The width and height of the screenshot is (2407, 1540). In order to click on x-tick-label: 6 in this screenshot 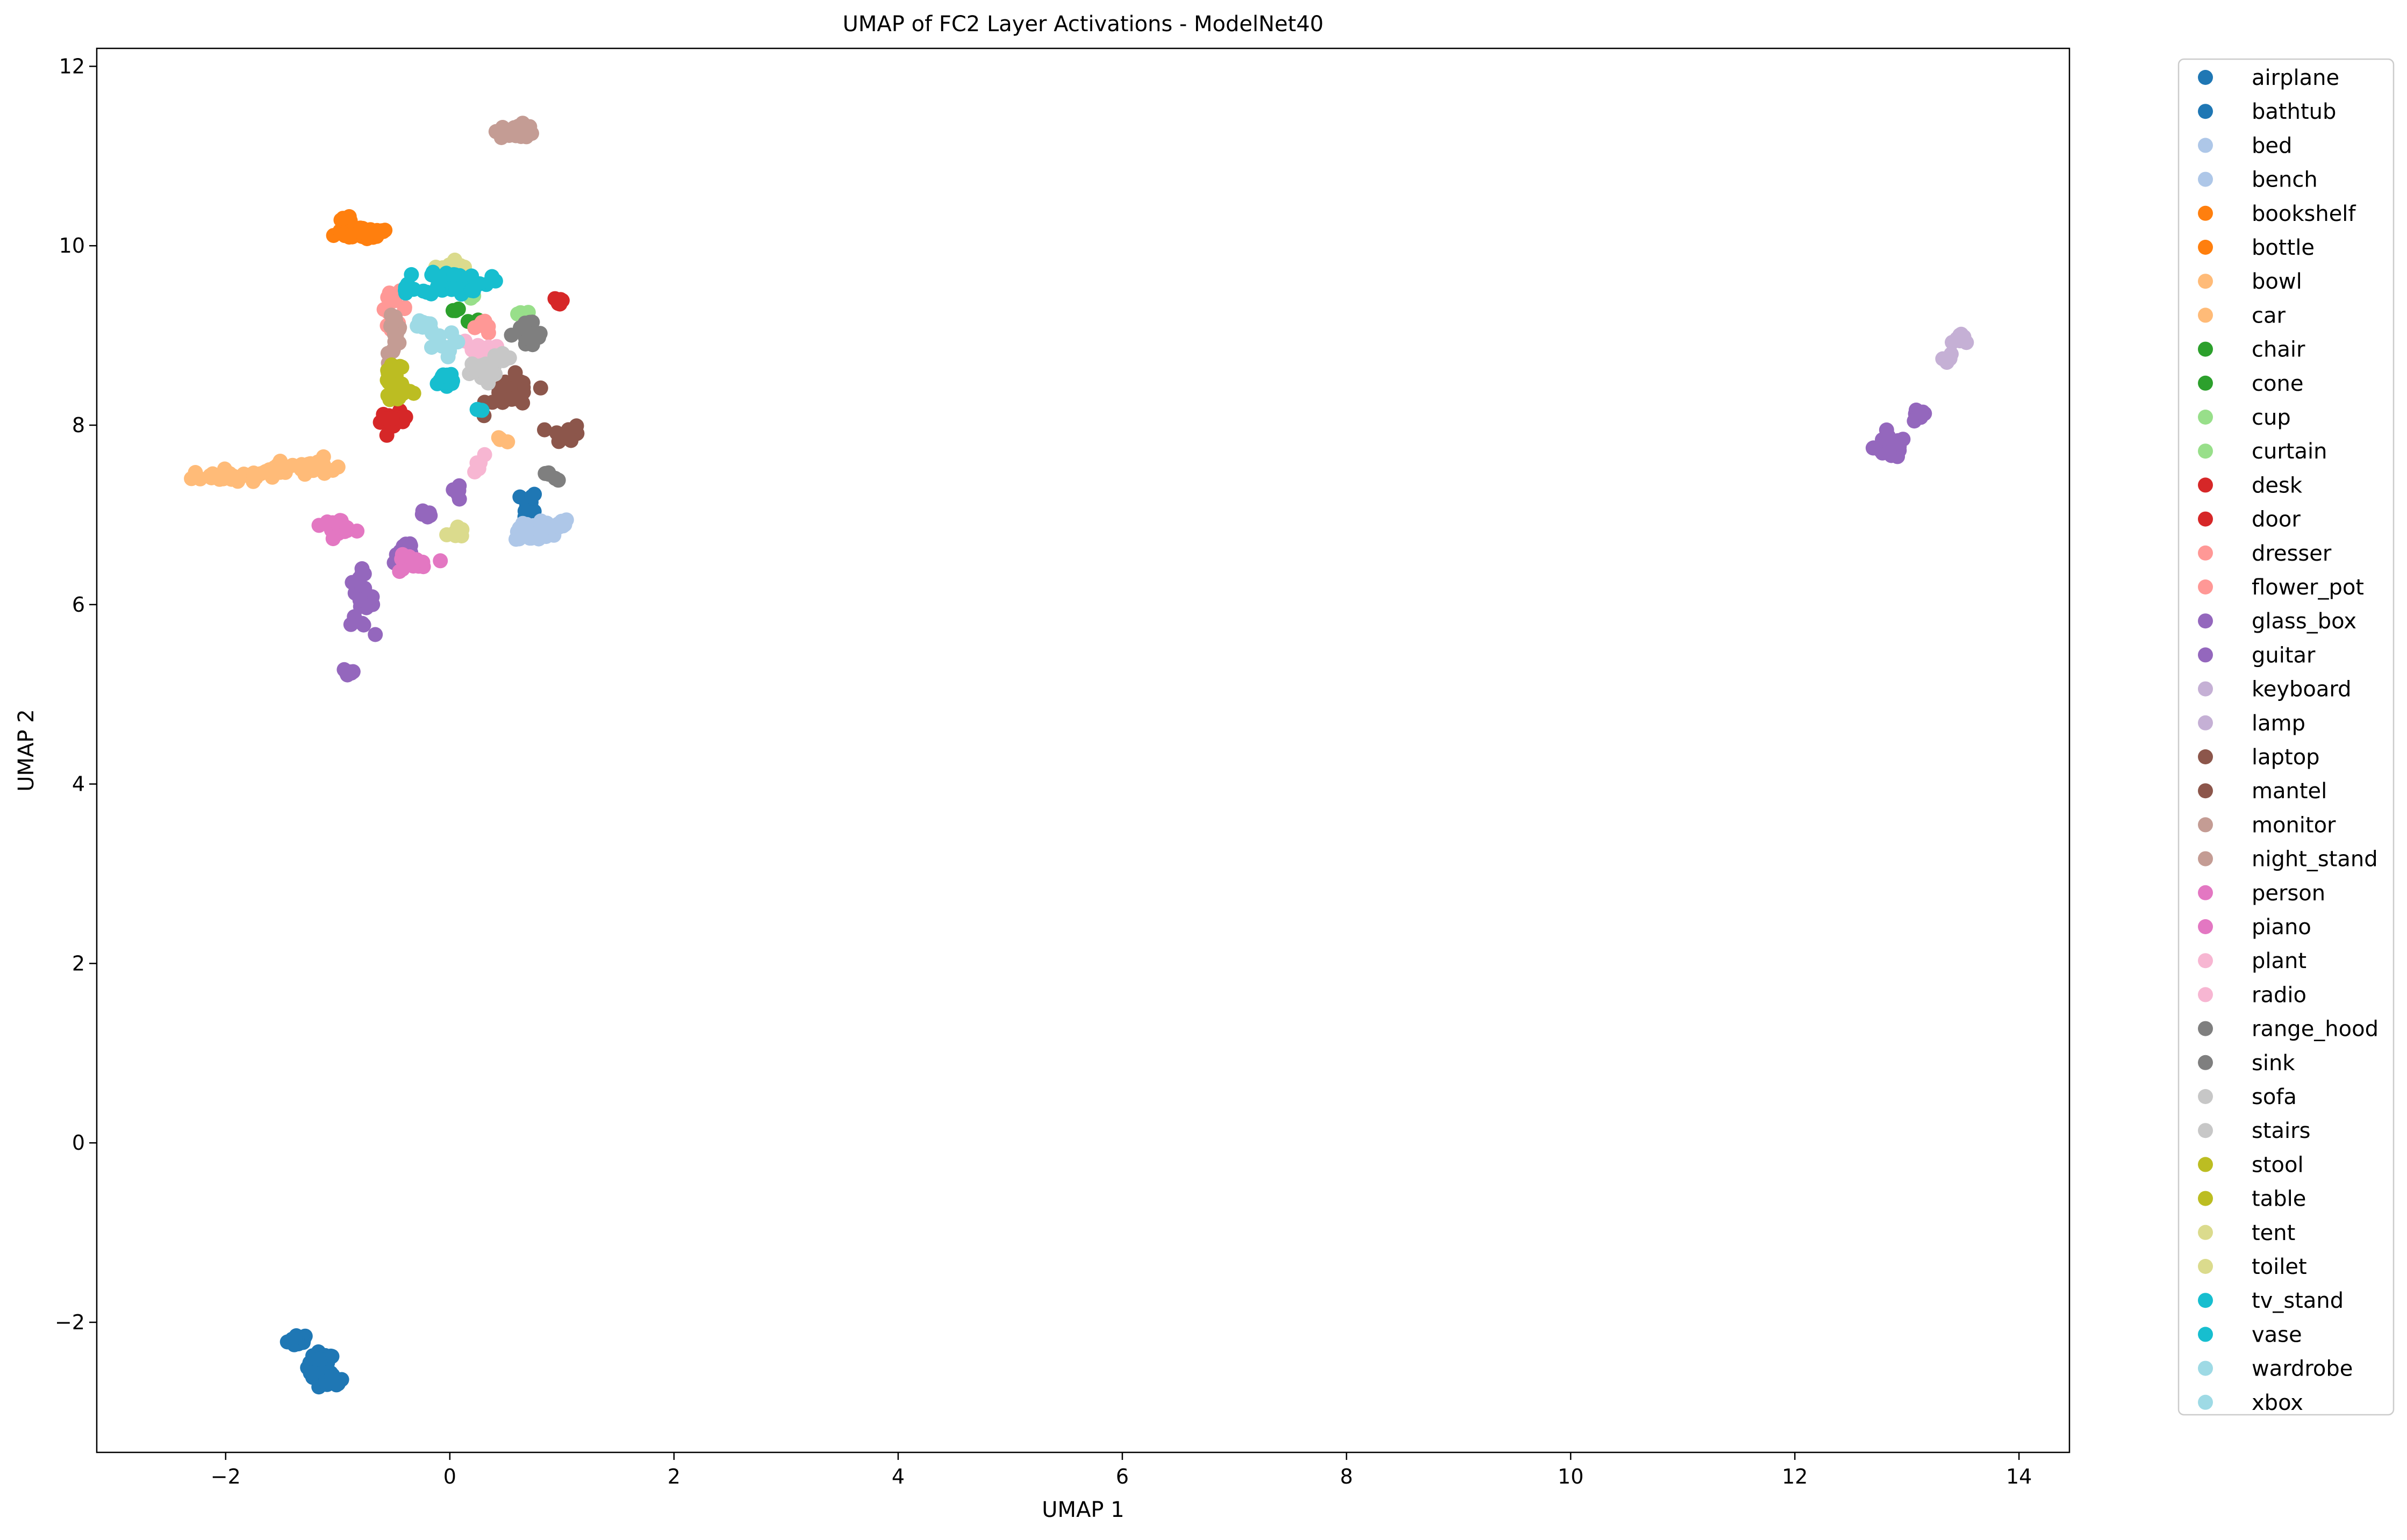, I will do `click(1122, 1476)`.